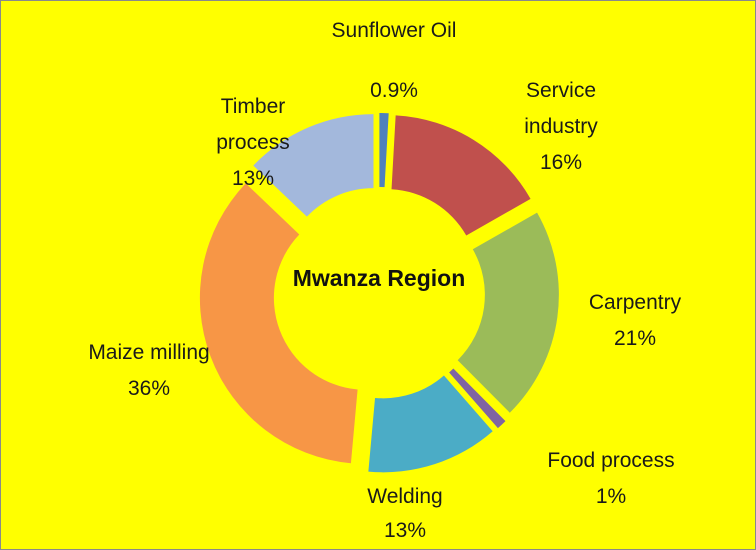 The width and height of the screenshot is (756, 550). Describe the element at coordinates (379, 278) in the screenshot. I see `chart-title: Mwanza Region` at that location.